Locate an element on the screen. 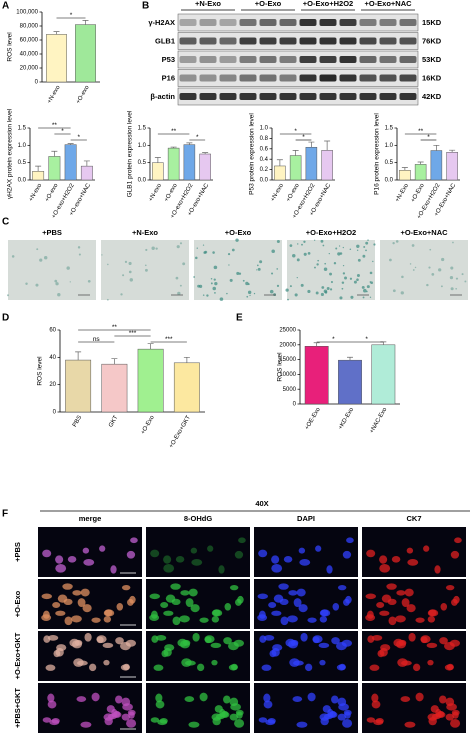 This screenshot has width=474, height=740. stain-label: +O-Exo+H2O2 is located at coordinates (331, 232).